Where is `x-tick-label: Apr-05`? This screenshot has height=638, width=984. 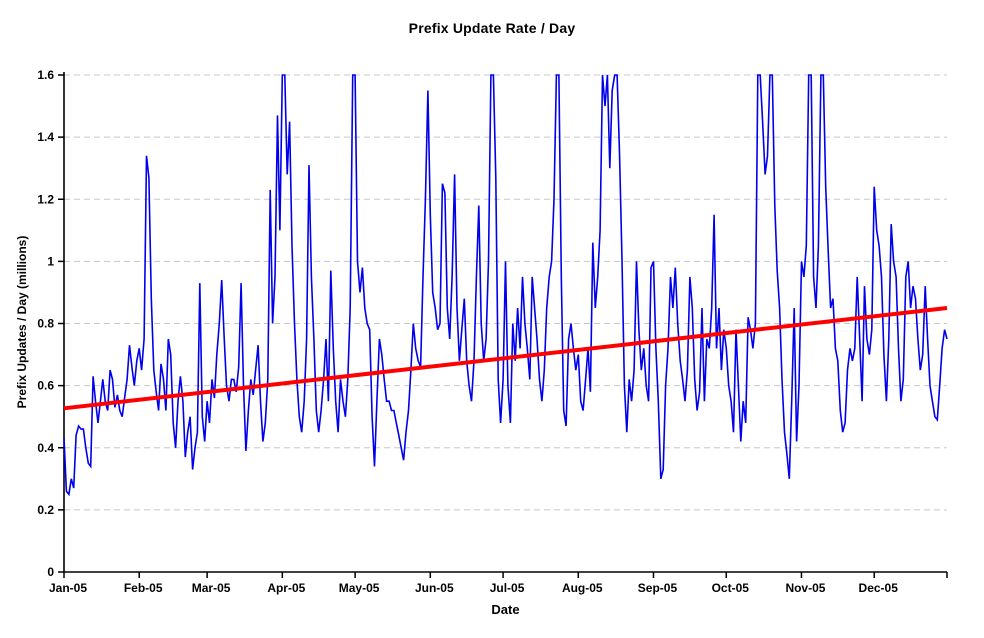
x-tick-label: Apr-05 is located at coordinates (286, 588).